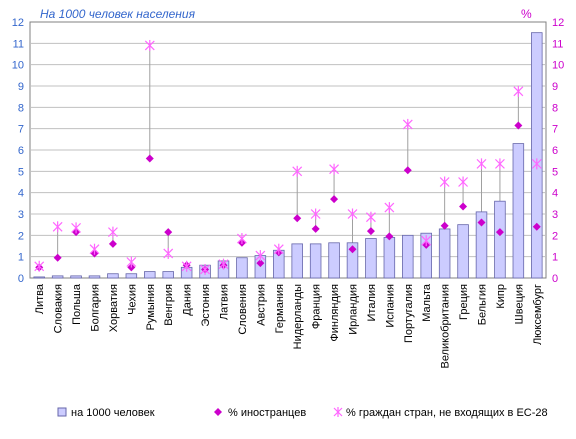 This screenshot has width=576, height=439. I want to click on y-tick-right: 0, so click(555, 279).